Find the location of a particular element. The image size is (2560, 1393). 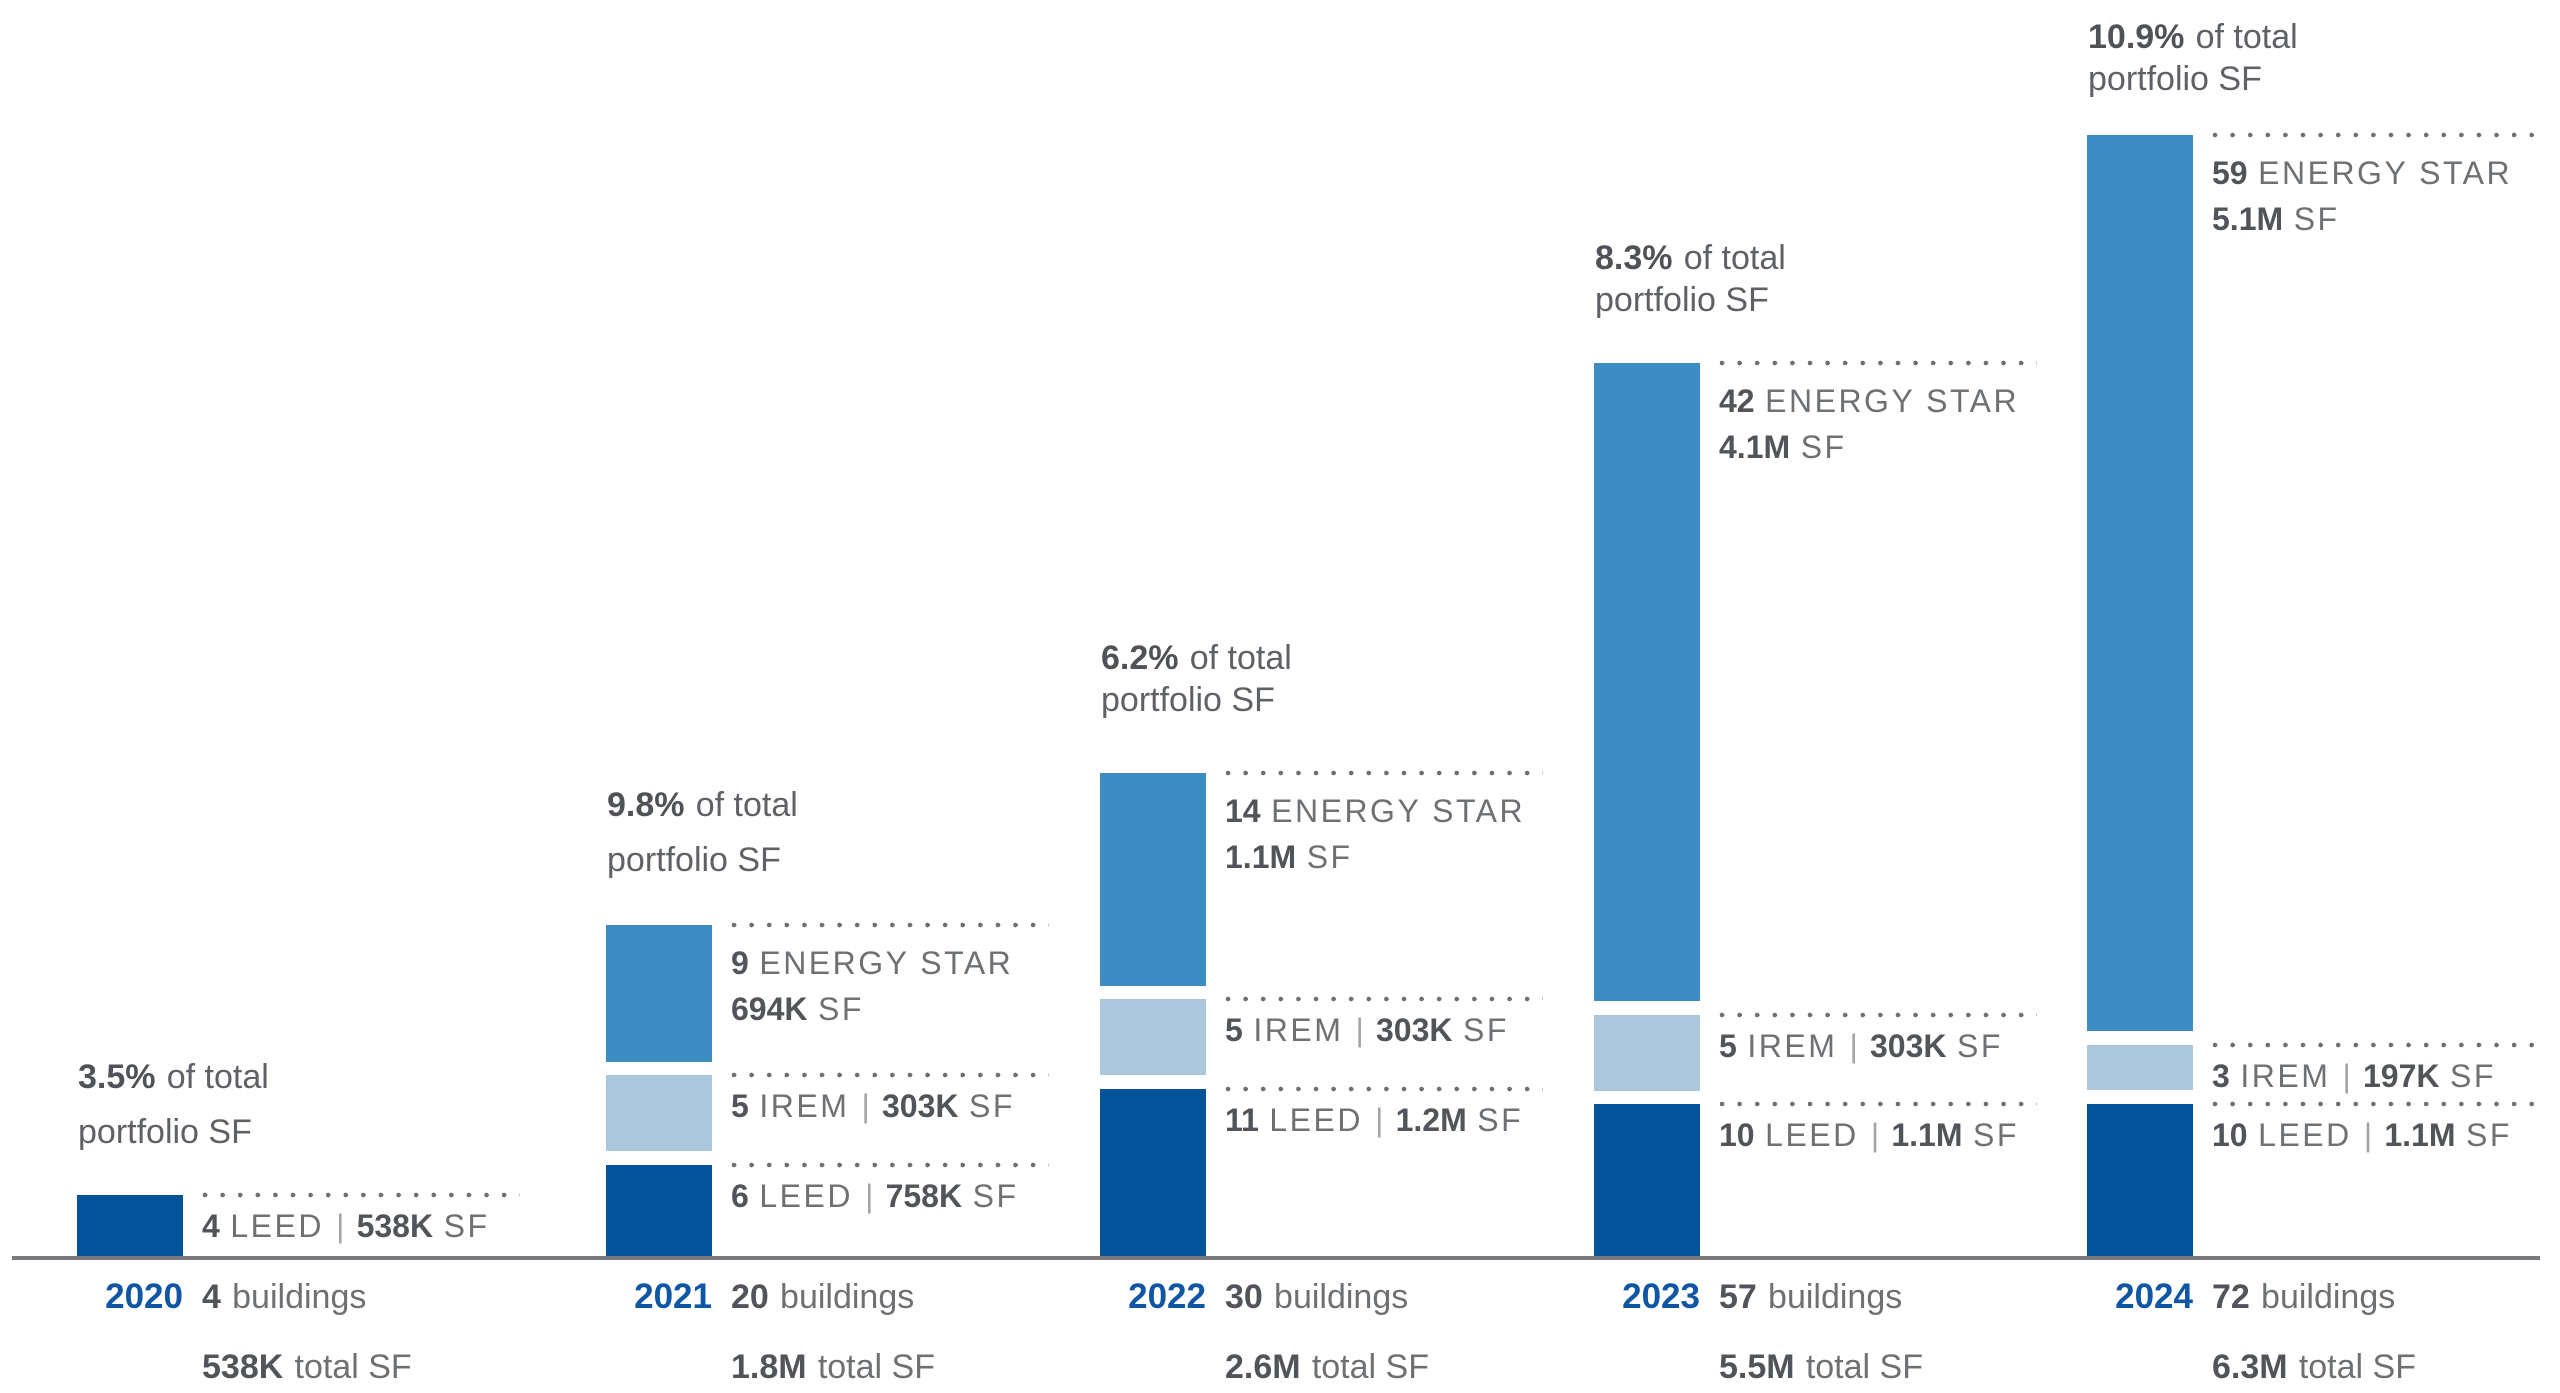

segment-label-energy-star: 59 ENERGY STAR 5.1M SF is located at coordinates (2362, 196).